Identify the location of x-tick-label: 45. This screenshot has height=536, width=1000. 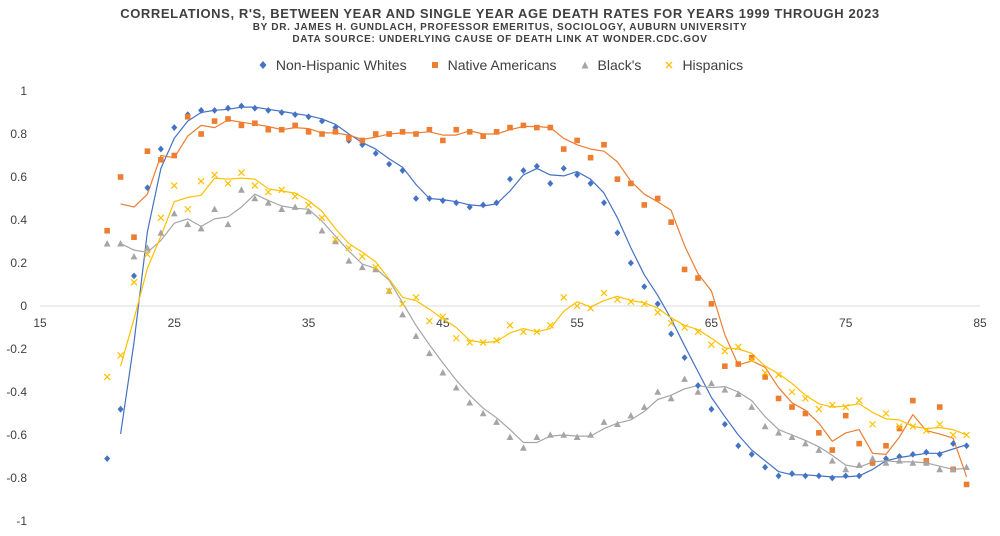
(443, 323).